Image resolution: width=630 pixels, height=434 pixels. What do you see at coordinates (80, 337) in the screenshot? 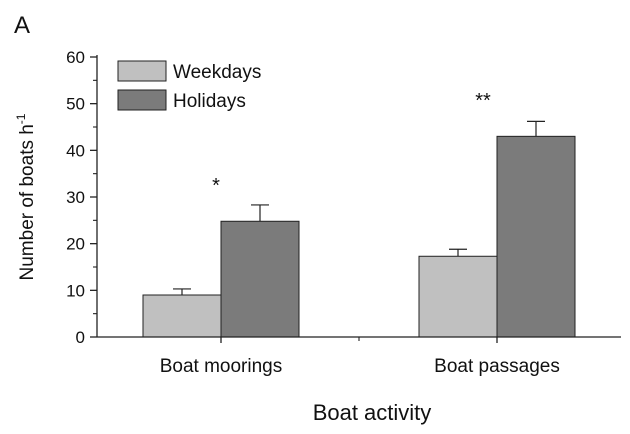
I see `y-tick-label: 0` at bounding box center [80, 337].